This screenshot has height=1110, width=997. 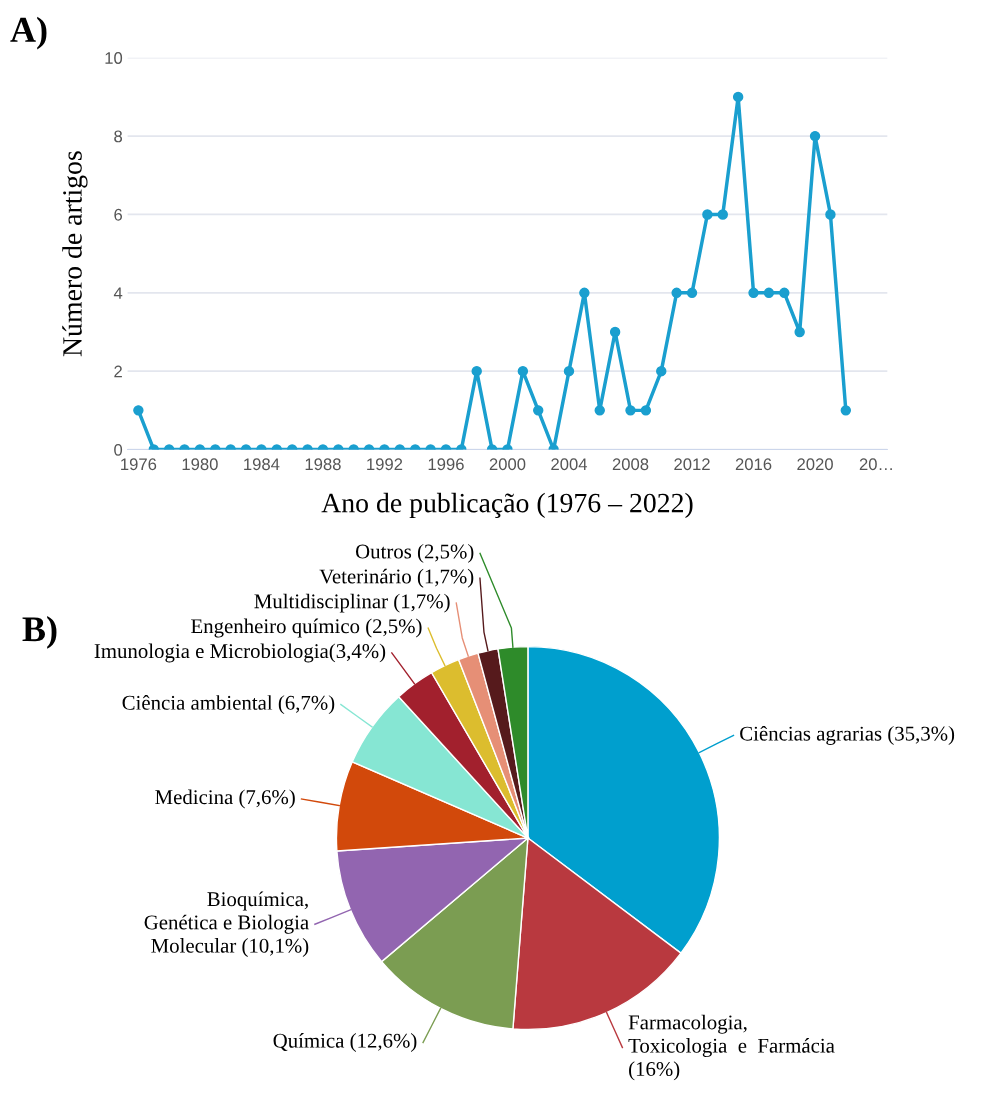 I want to click on x-tick-label: 2012, so click(x=692, y=464).